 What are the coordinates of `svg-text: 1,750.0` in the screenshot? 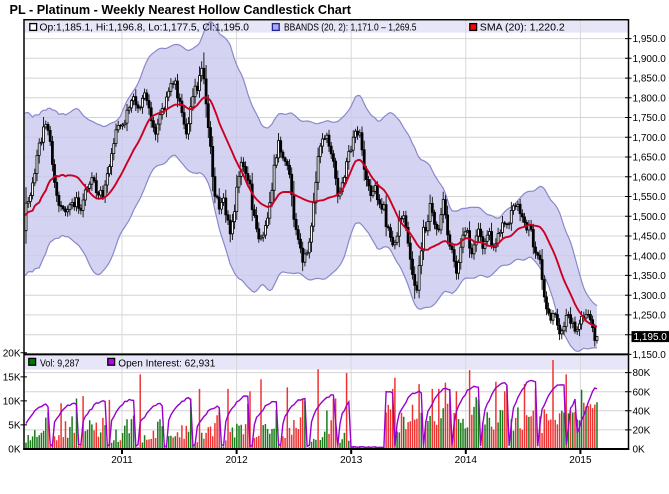 It's located at (650, 118).